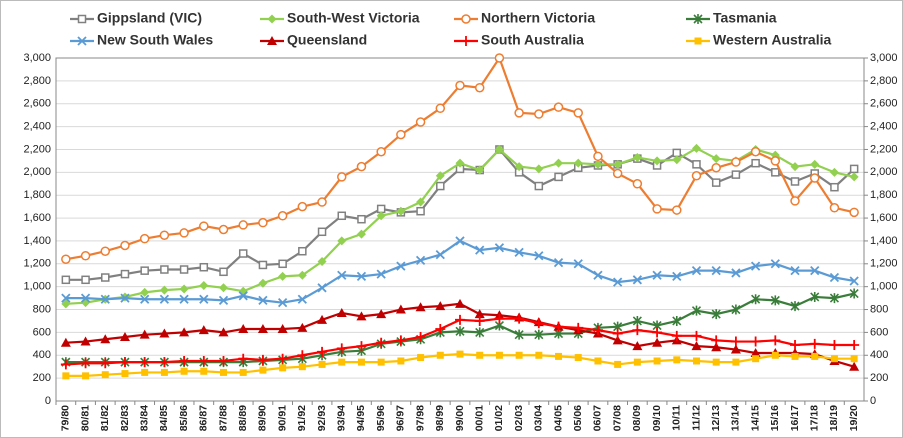  I want to click on x-tick-label: 81/82, so click(105, 418).